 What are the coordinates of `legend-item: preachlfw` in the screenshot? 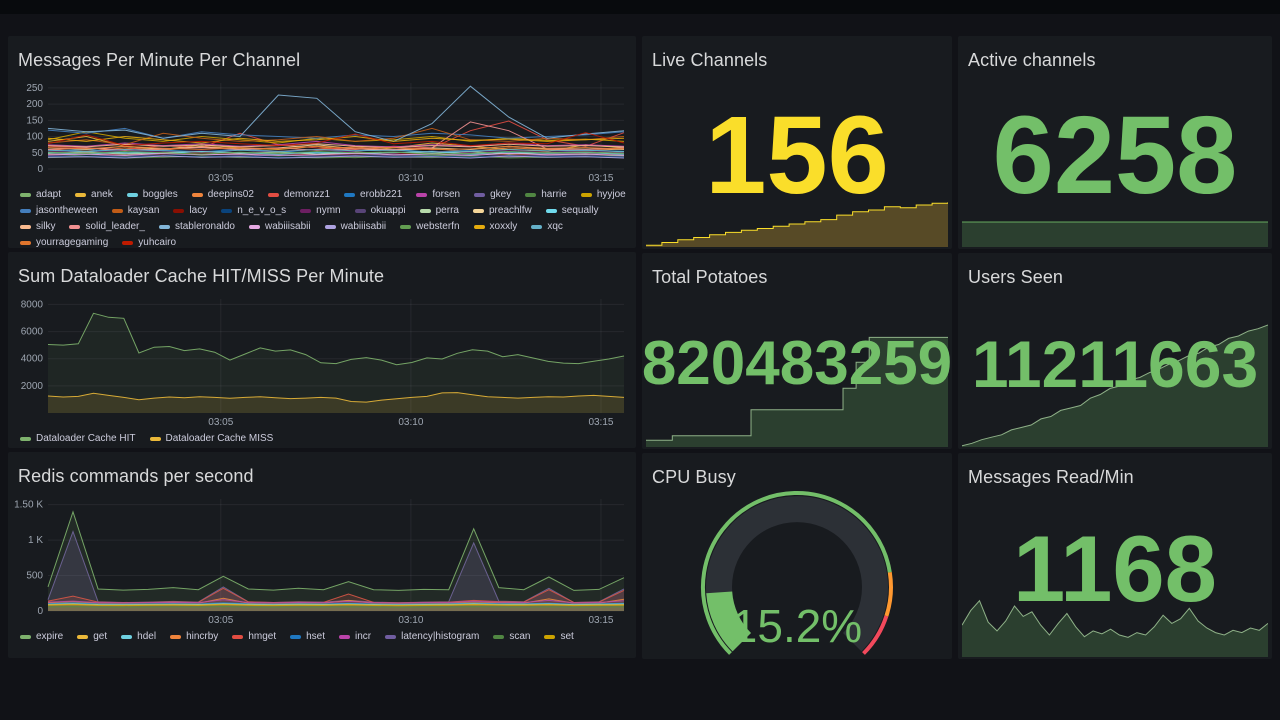 It's located at (502, 210).